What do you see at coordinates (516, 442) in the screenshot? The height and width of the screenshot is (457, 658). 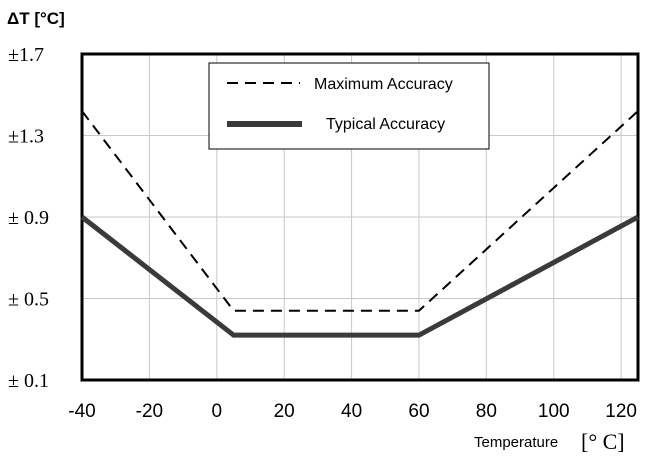 I see `x-axis-label: Temperature` at bounding box center [516, 442].